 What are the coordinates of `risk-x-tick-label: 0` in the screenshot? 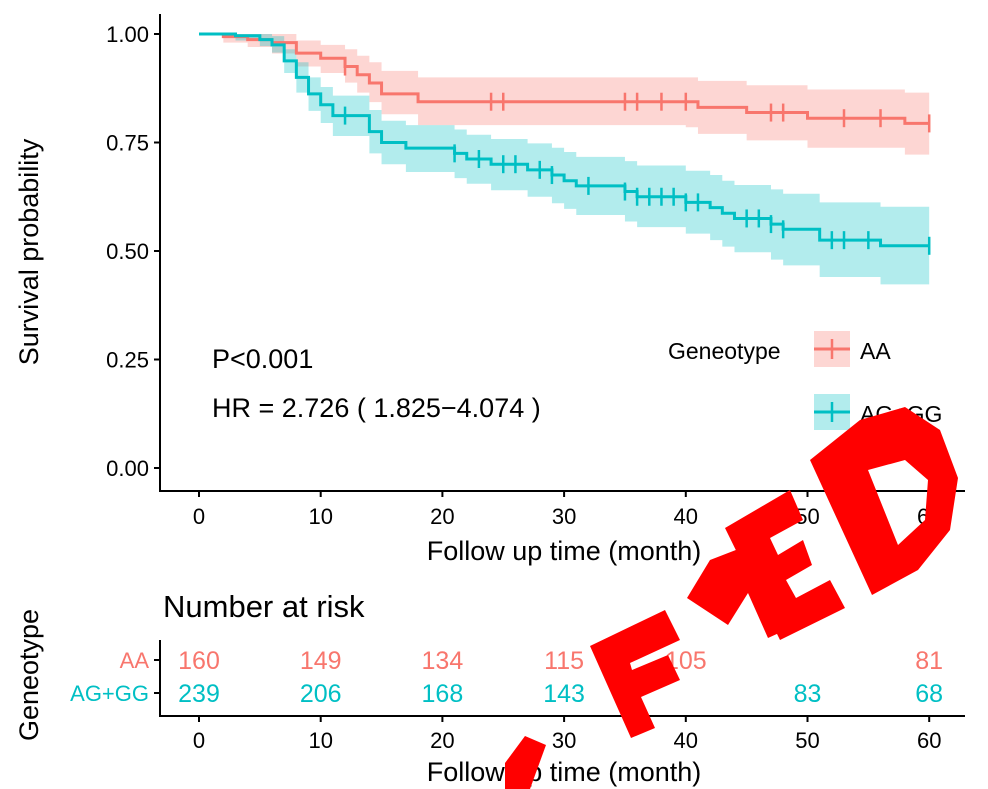 It's located at (199, 740).